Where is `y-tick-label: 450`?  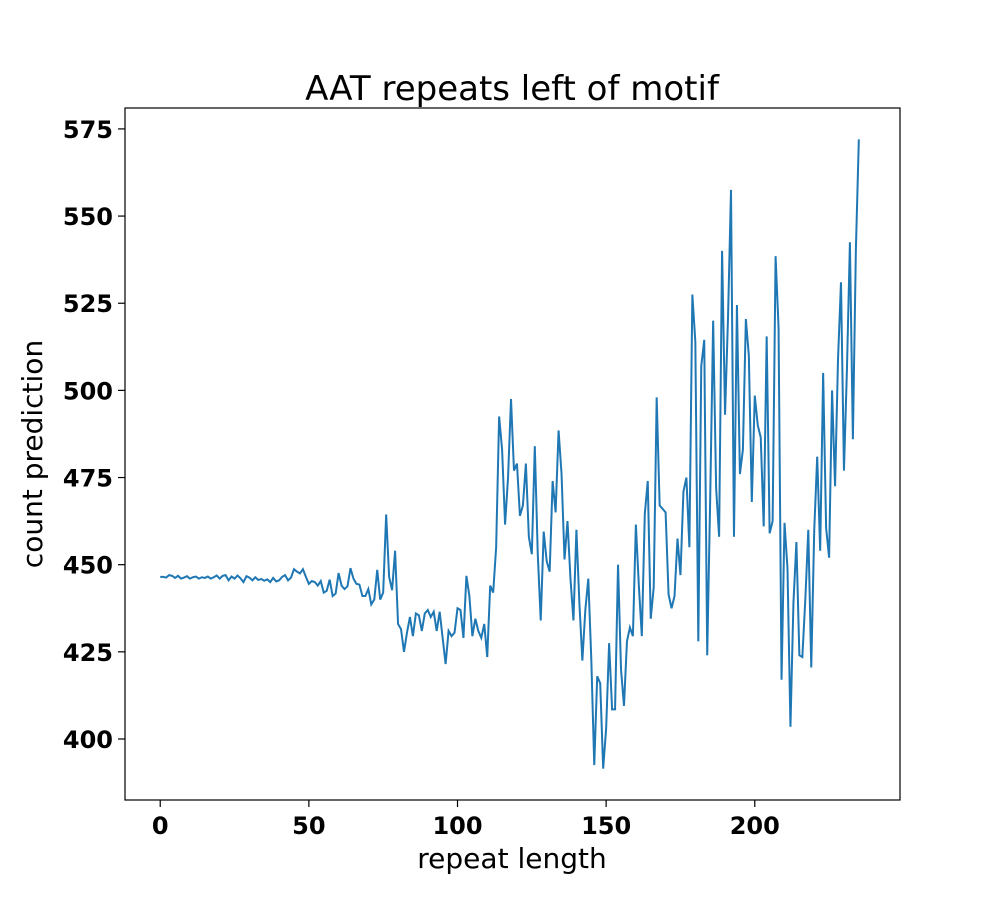 y-tick-label: 450 is located at coordinates (88, 566).